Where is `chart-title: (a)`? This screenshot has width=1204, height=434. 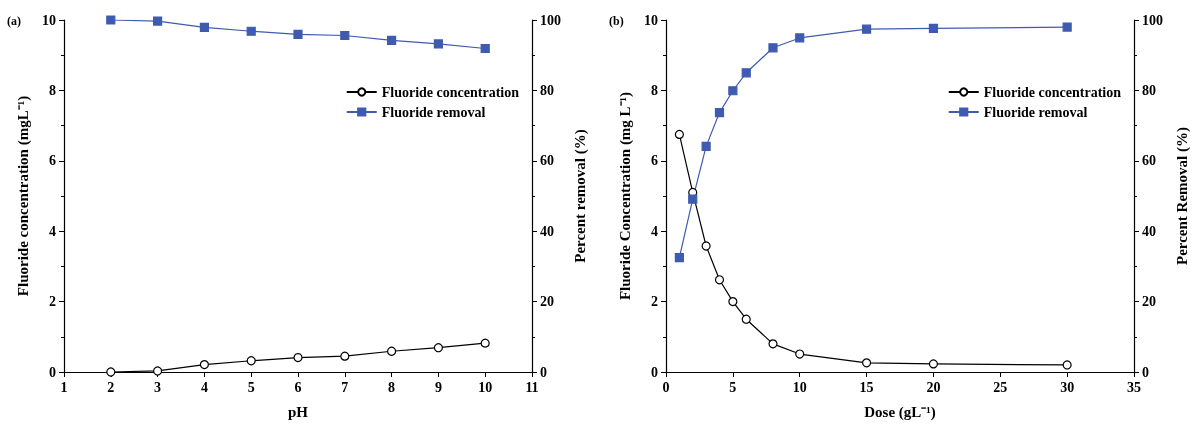
chart-title: (a) is located at coordinates (14, 21).